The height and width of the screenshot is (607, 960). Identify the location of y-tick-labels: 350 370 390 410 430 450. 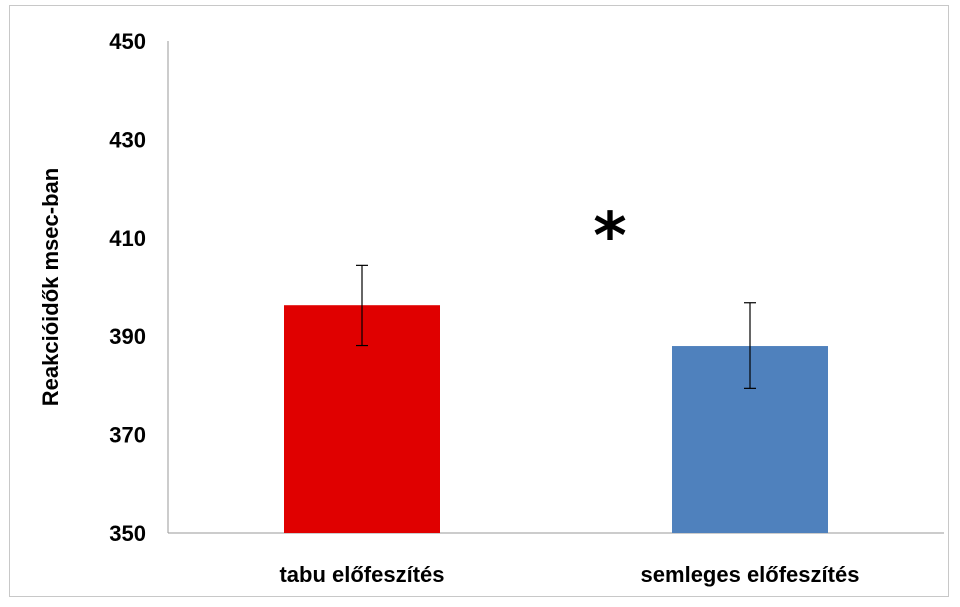
(127, 287).